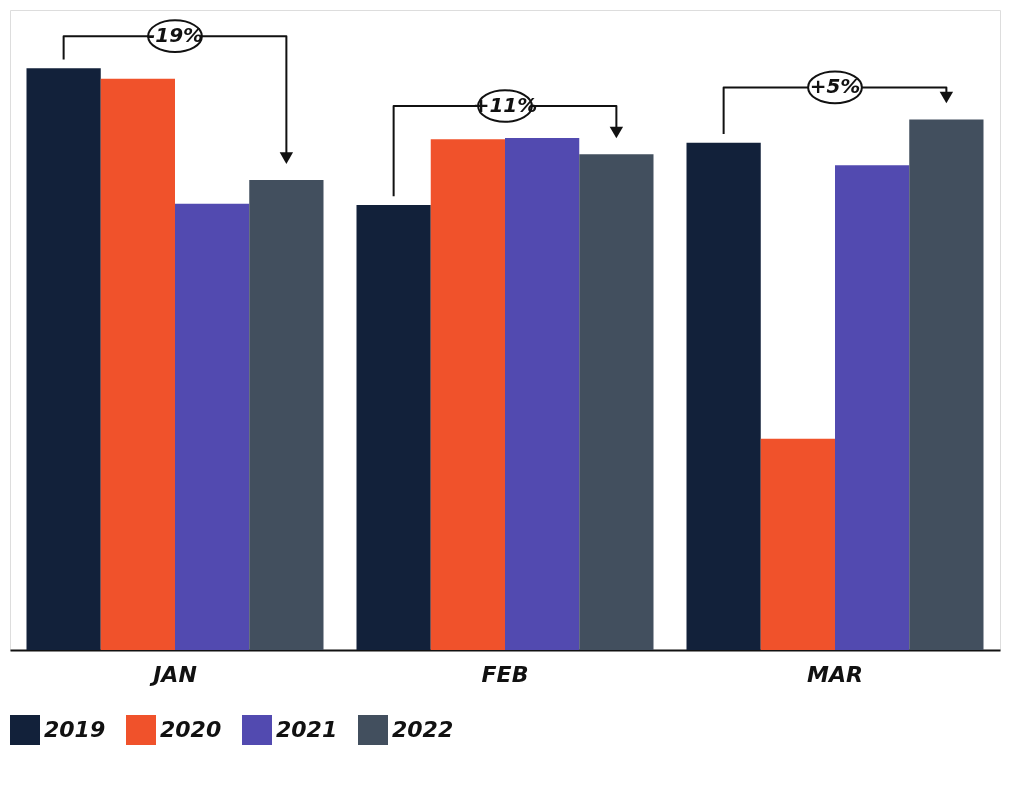 The height and width of the screenshot is (800, 1033). I want to click on annotation: +5%, so click(835, 86).